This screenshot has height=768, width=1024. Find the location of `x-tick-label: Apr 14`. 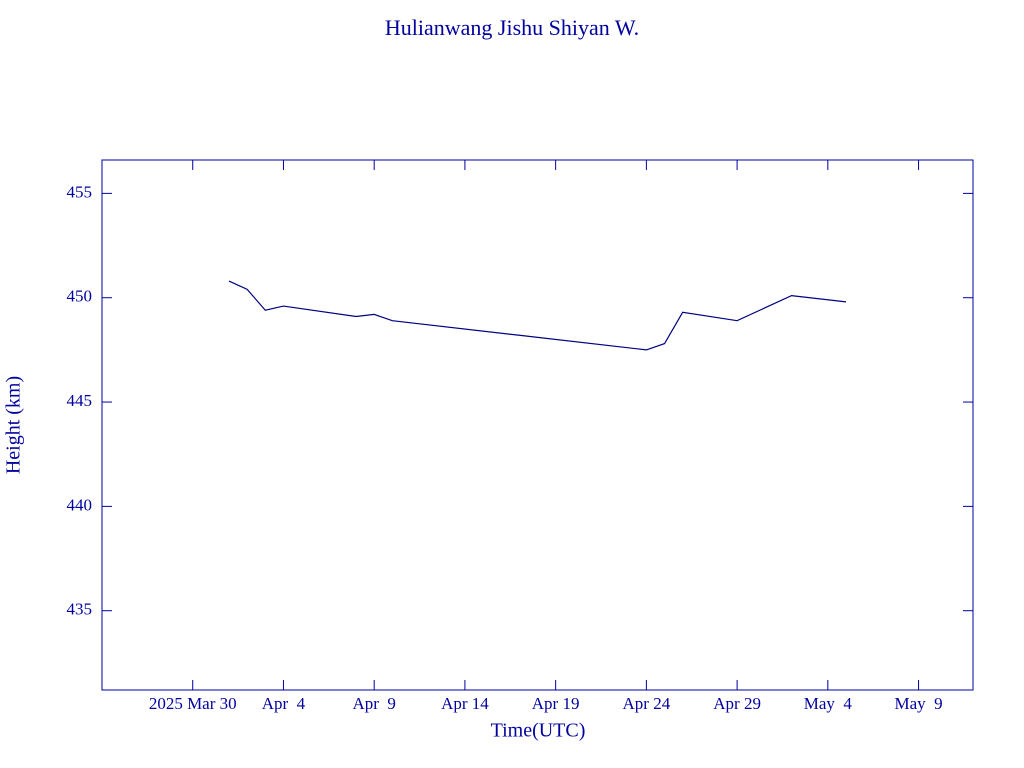

x-tick-label: Apr 14 is located at coordinates (465, 703).